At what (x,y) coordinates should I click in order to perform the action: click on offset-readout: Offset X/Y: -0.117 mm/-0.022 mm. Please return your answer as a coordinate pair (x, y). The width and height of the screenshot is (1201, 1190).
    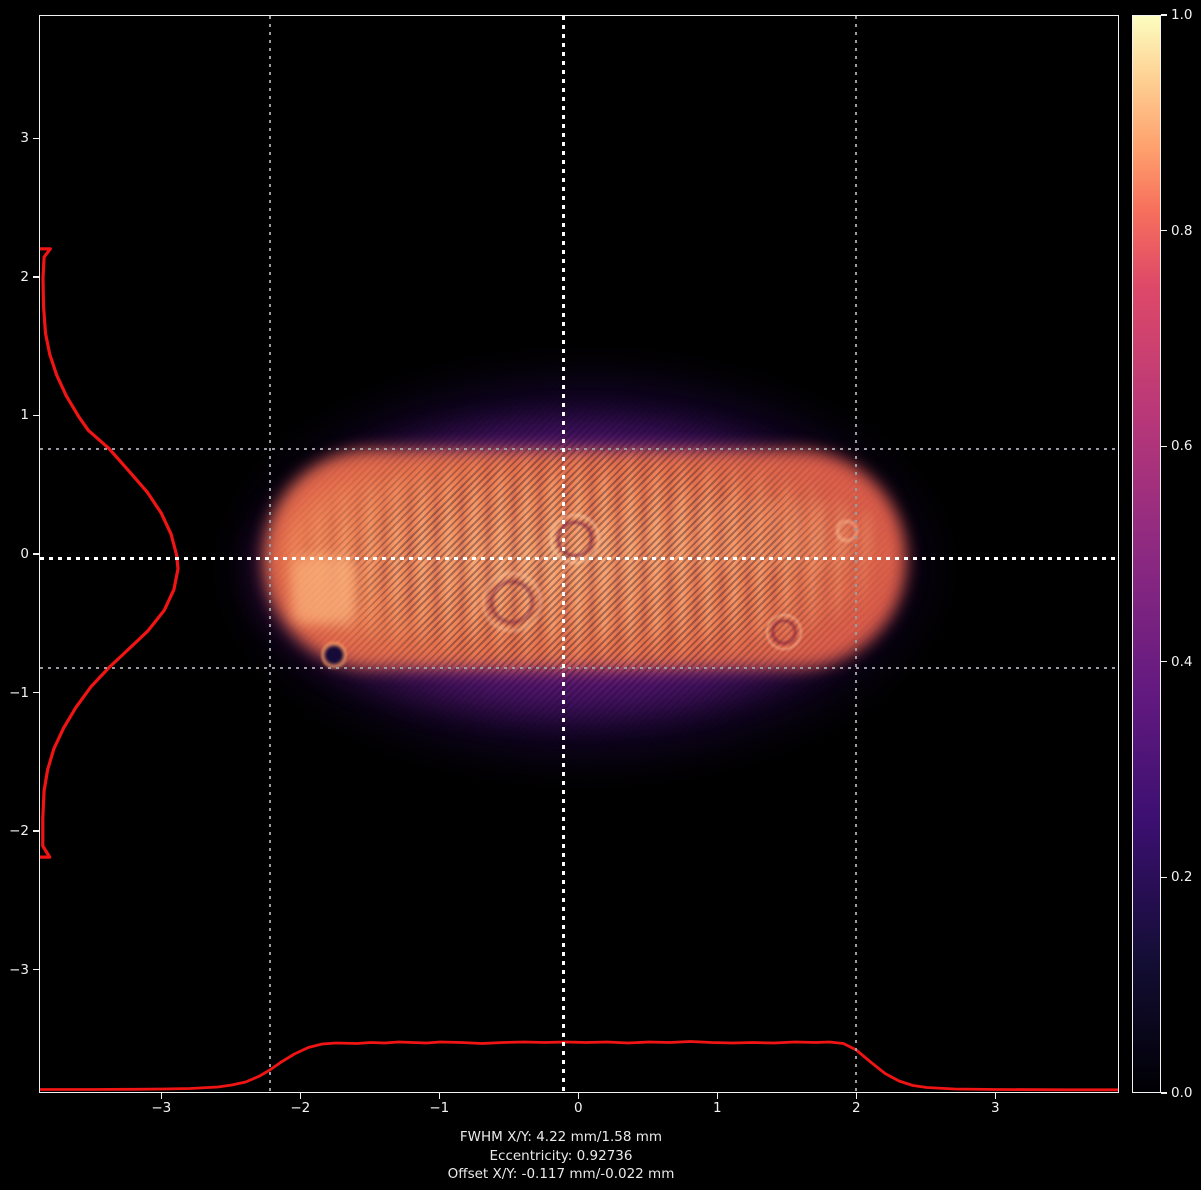
    Looking at the image, I should click on (561, 1174).